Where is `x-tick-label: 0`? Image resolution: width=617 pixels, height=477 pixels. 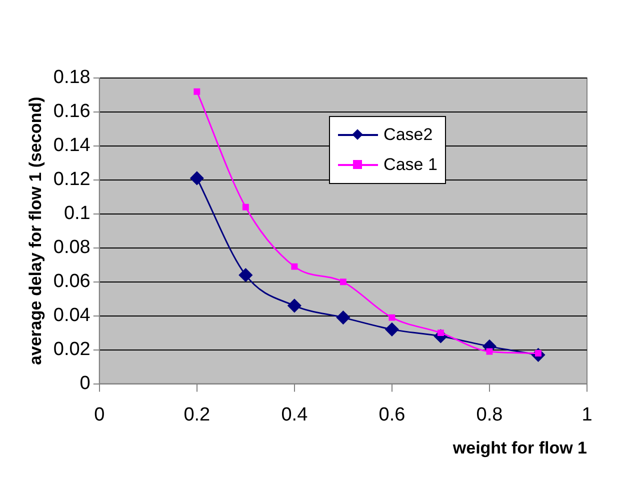 x-tick-label: 0 is located at coordinates (99, 415).